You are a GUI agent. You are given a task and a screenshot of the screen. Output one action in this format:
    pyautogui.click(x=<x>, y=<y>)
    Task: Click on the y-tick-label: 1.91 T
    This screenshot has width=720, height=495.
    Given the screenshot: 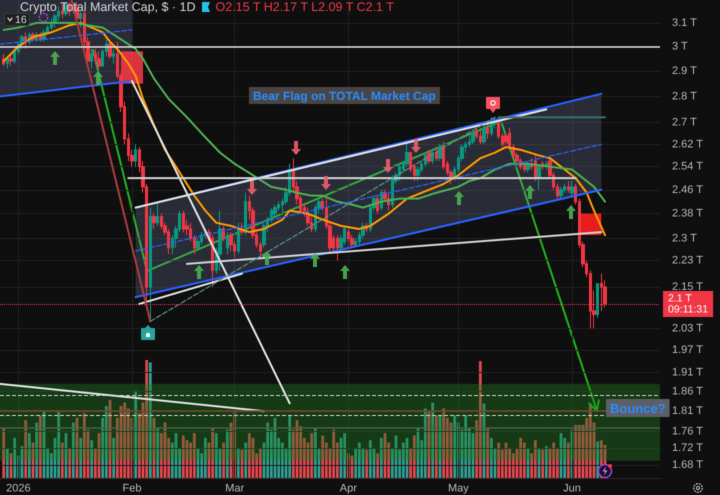 What is the action you would take?
    pyautogui.click(x=688, y=372)
    